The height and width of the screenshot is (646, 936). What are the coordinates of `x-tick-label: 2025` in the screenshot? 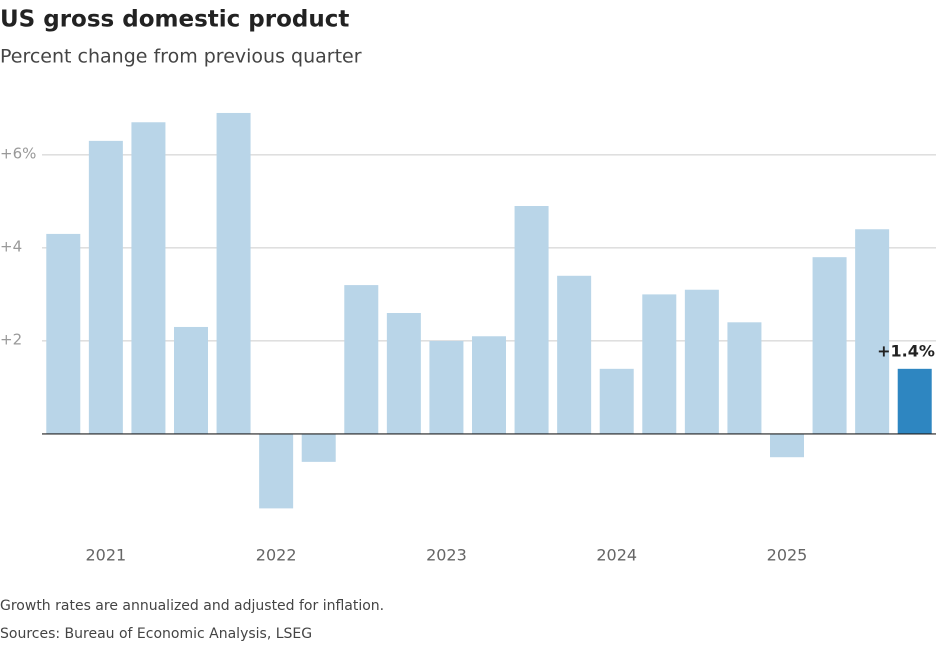 It's located at (787, 555).